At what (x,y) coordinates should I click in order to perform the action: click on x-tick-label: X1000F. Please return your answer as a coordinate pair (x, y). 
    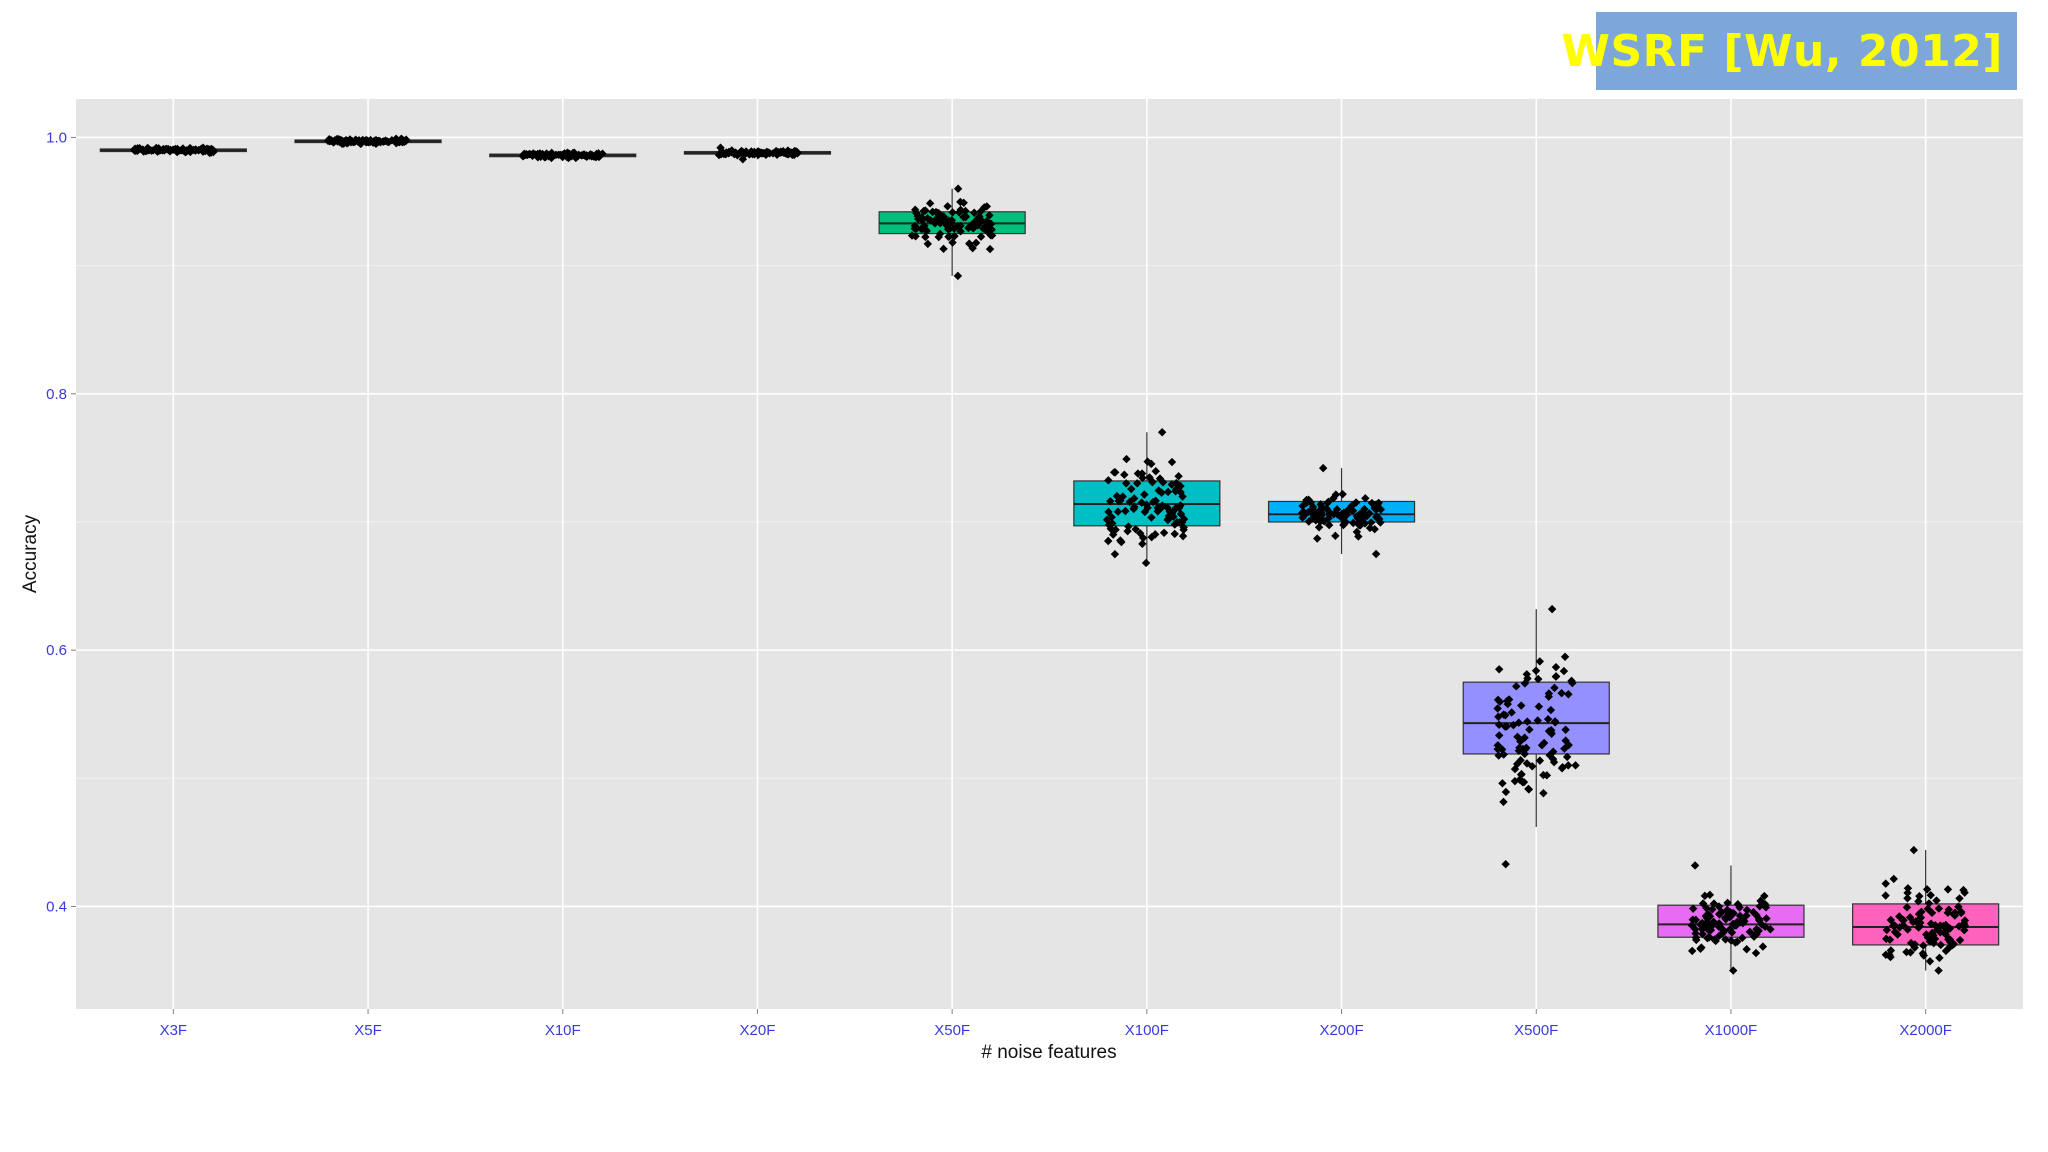
    Looking at the image, I should click on (1731, 1030).